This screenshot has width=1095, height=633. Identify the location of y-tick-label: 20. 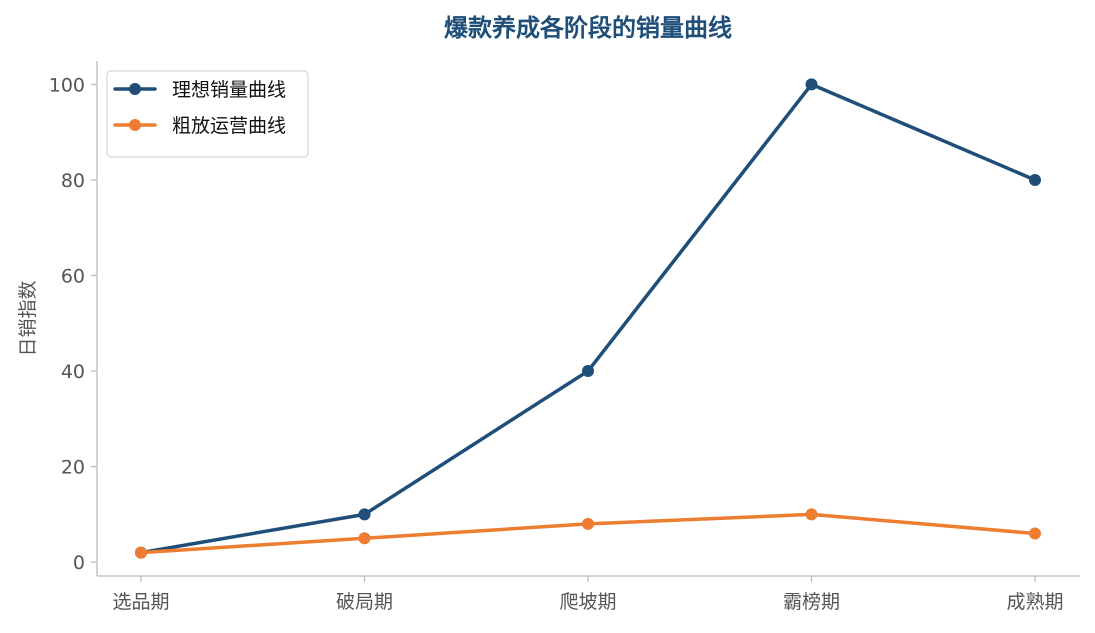
(73, 468).